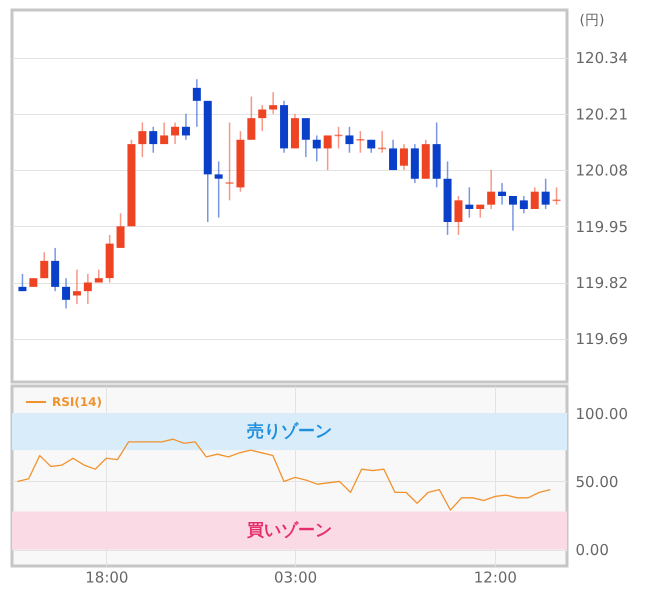  Describe the element at coordinates (602, 114) in the screenshot. I see `y-tick-label: 120.21` at that location.